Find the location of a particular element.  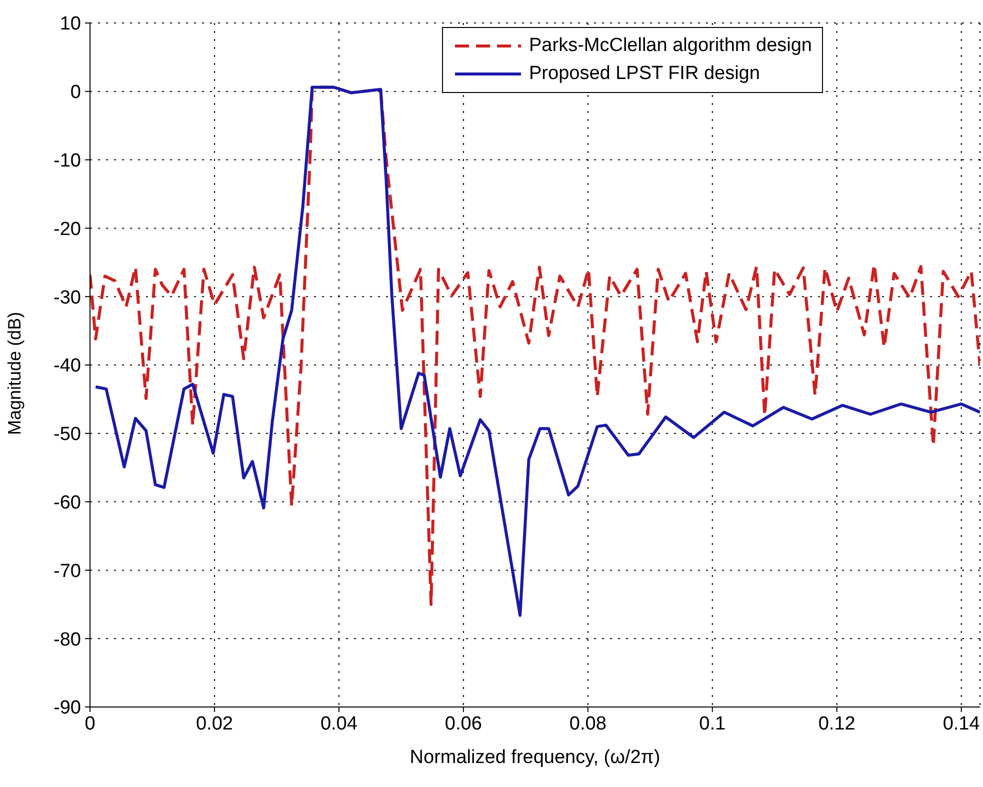

x-tick-label: 0 is located at coordinates (90, 723).